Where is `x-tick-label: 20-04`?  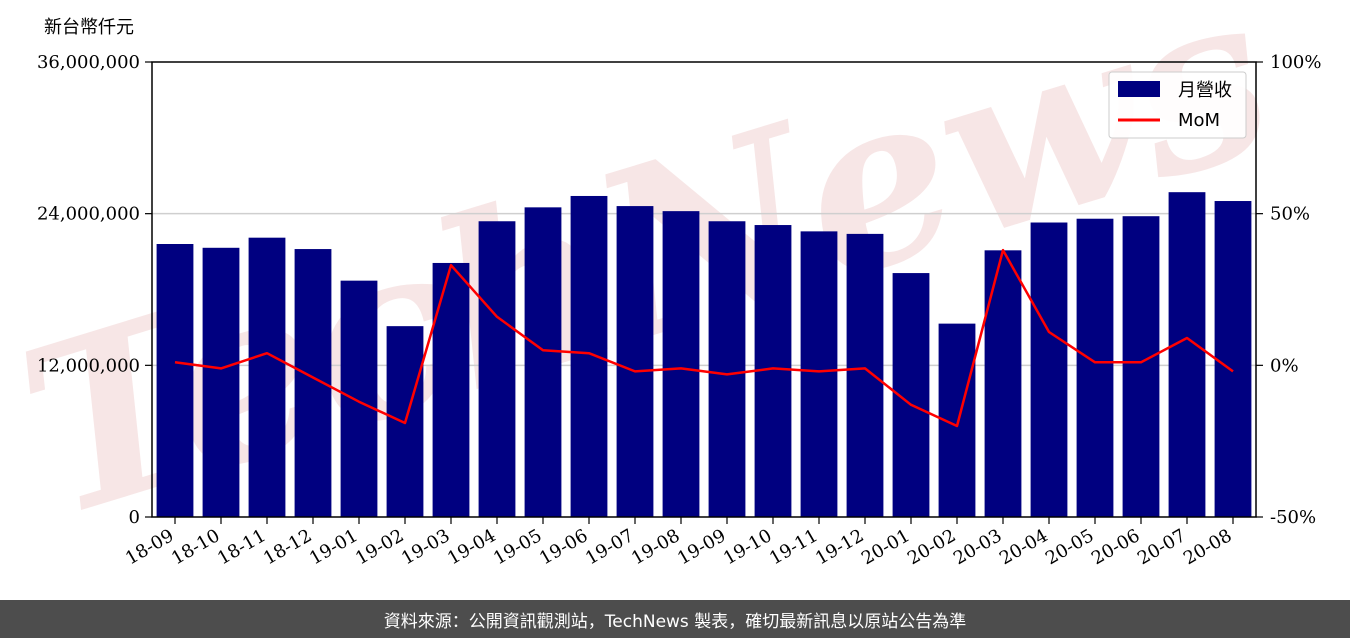
x-tick-label: 20-04 is located at coordinates (1023, 547).